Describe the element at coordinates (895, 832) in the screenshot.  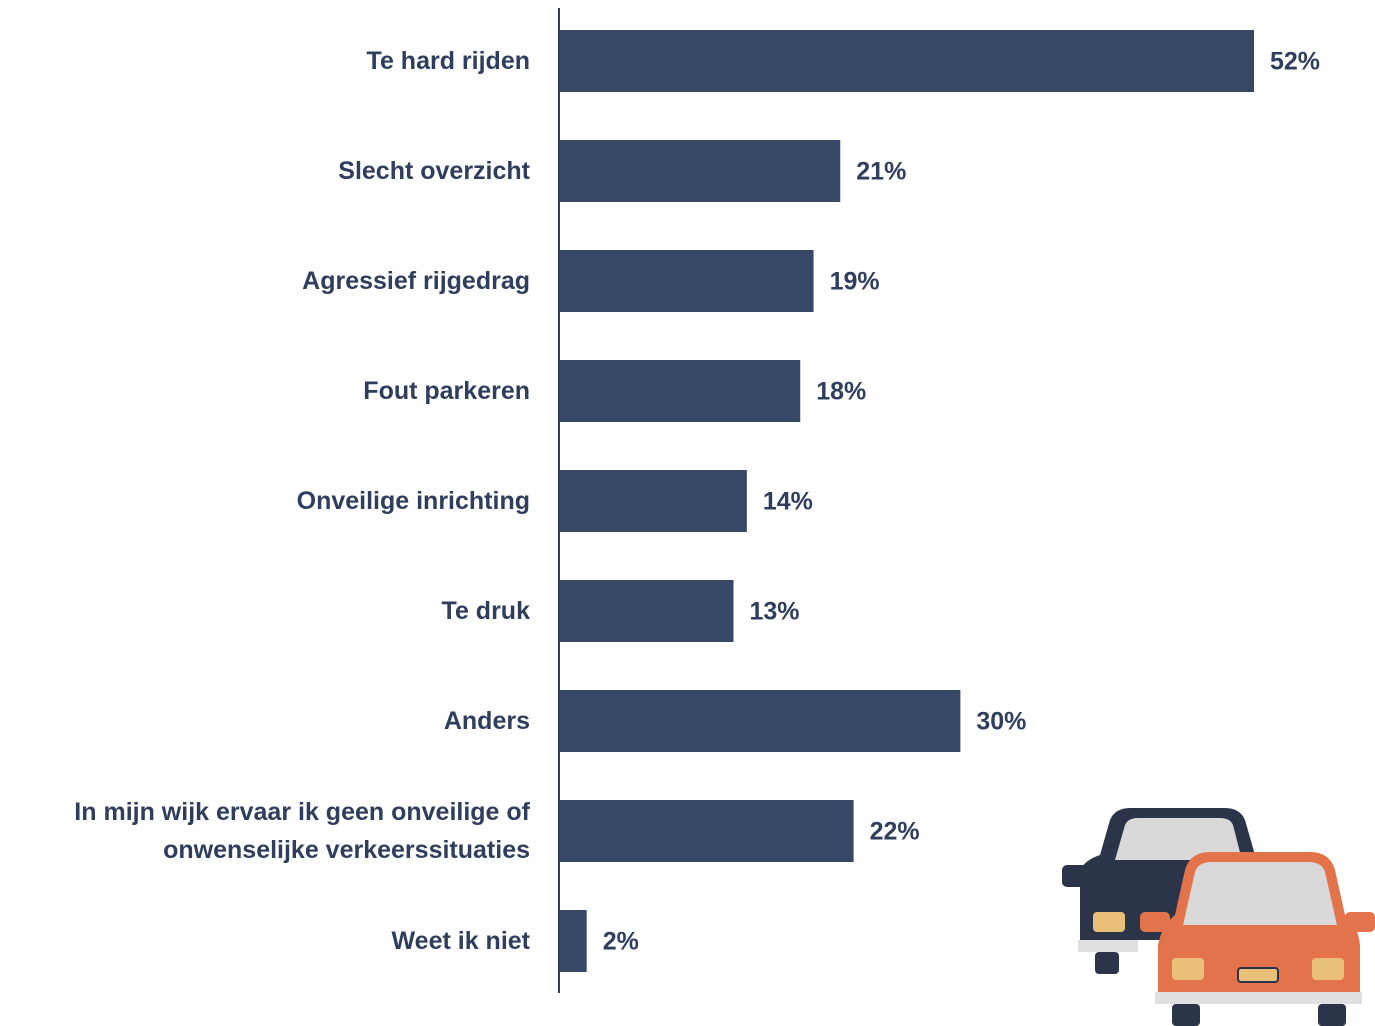
I see `value-label: 22%` at that location.